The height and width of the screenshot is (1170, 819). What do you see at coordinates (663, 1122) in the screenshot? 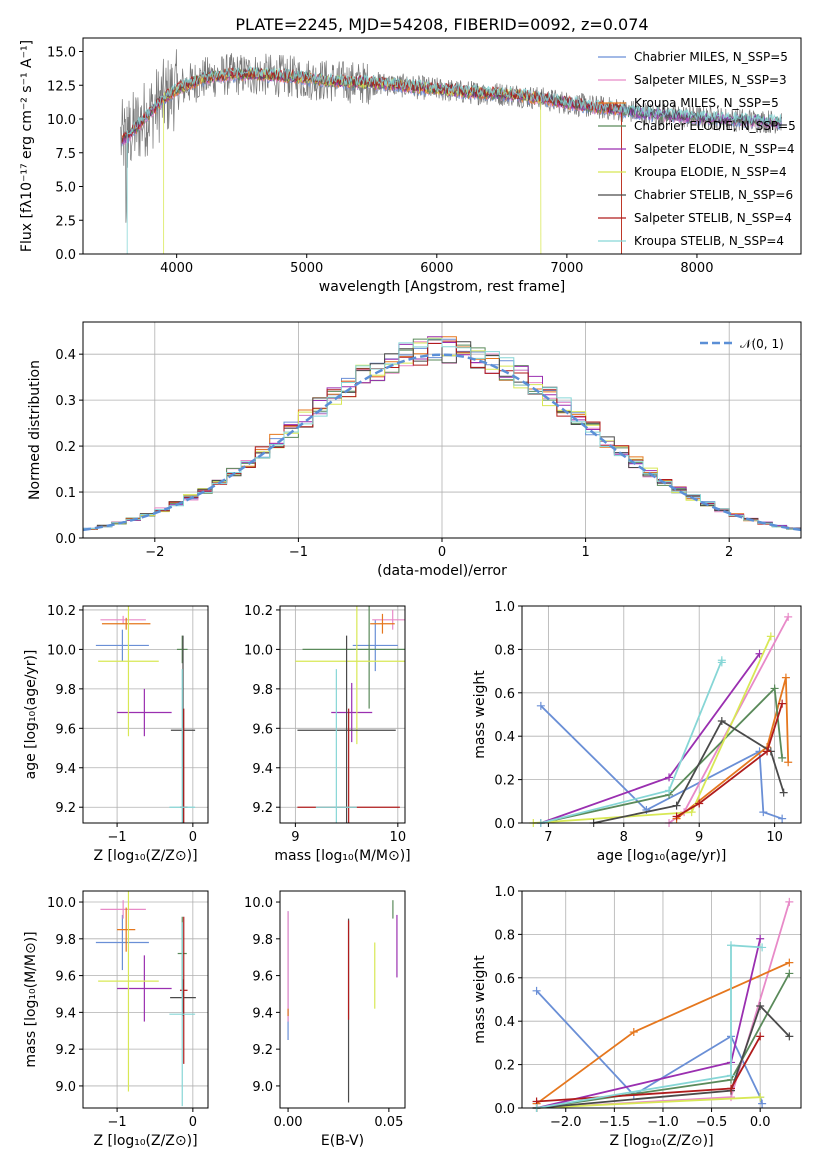
I see `x-tick-label: −1.0` at bounding box center [663, 1122].